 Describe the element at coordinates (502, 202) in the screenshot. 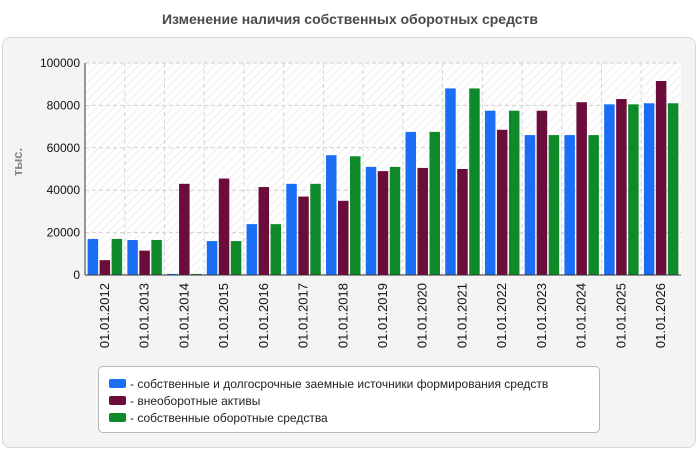

I see `bar-2-01.01.2022` at that location.